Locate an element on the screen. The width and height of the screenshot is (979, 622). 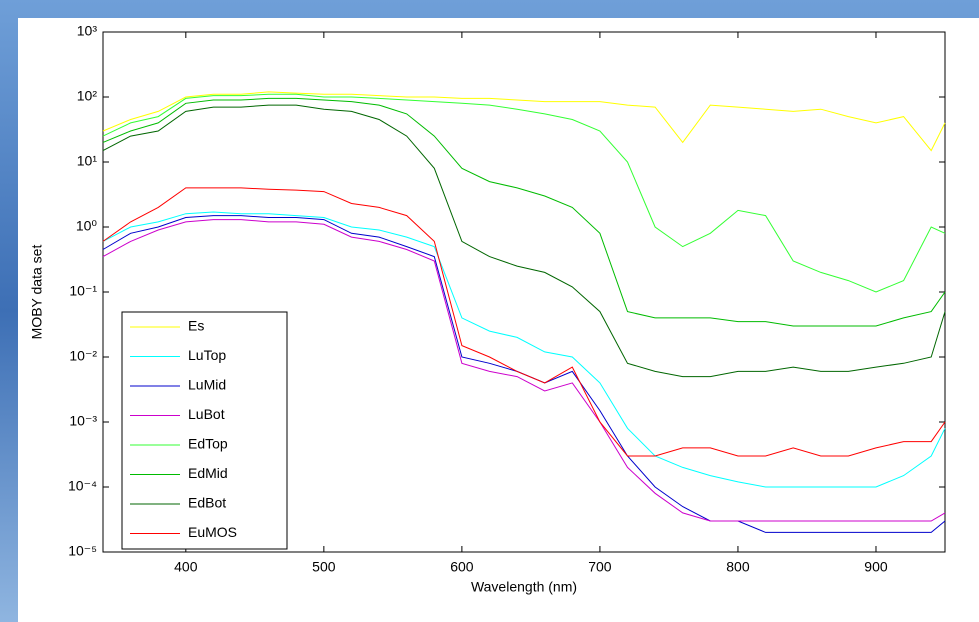
legend-label: LuTop is located at coordinates (207, 355).